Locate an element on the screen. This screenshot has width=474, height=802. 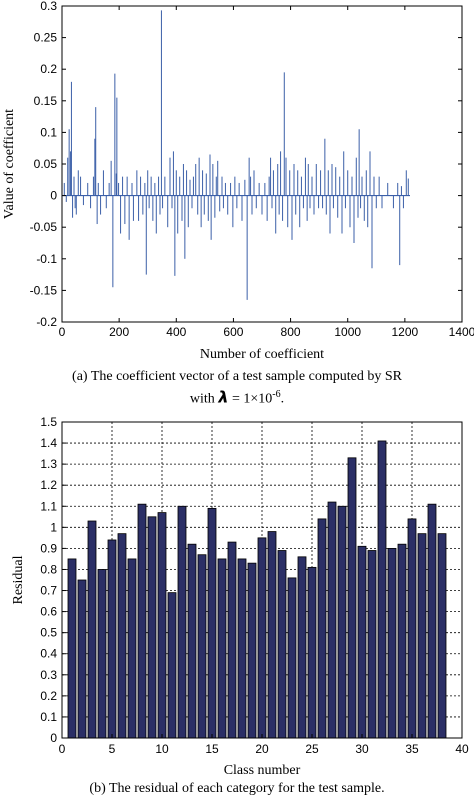
y-tick-label: 1 is located at coordinates (53, 527).